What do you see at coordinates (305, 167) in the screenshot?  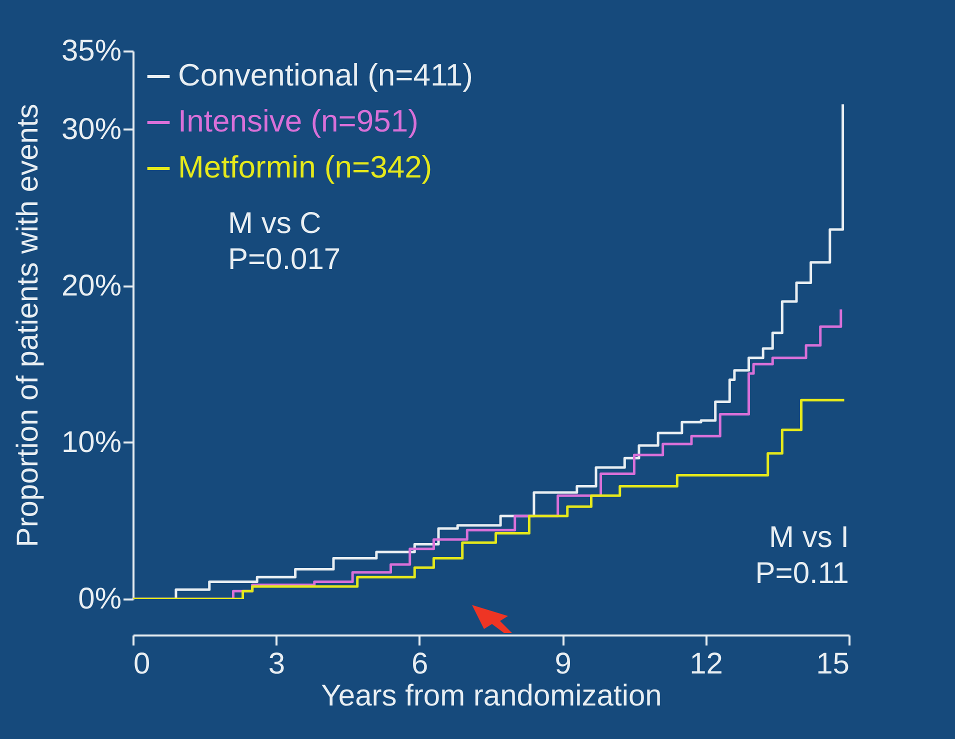 I see `legend-label: Metformin (n=342)` at bounding box center [305, 167].